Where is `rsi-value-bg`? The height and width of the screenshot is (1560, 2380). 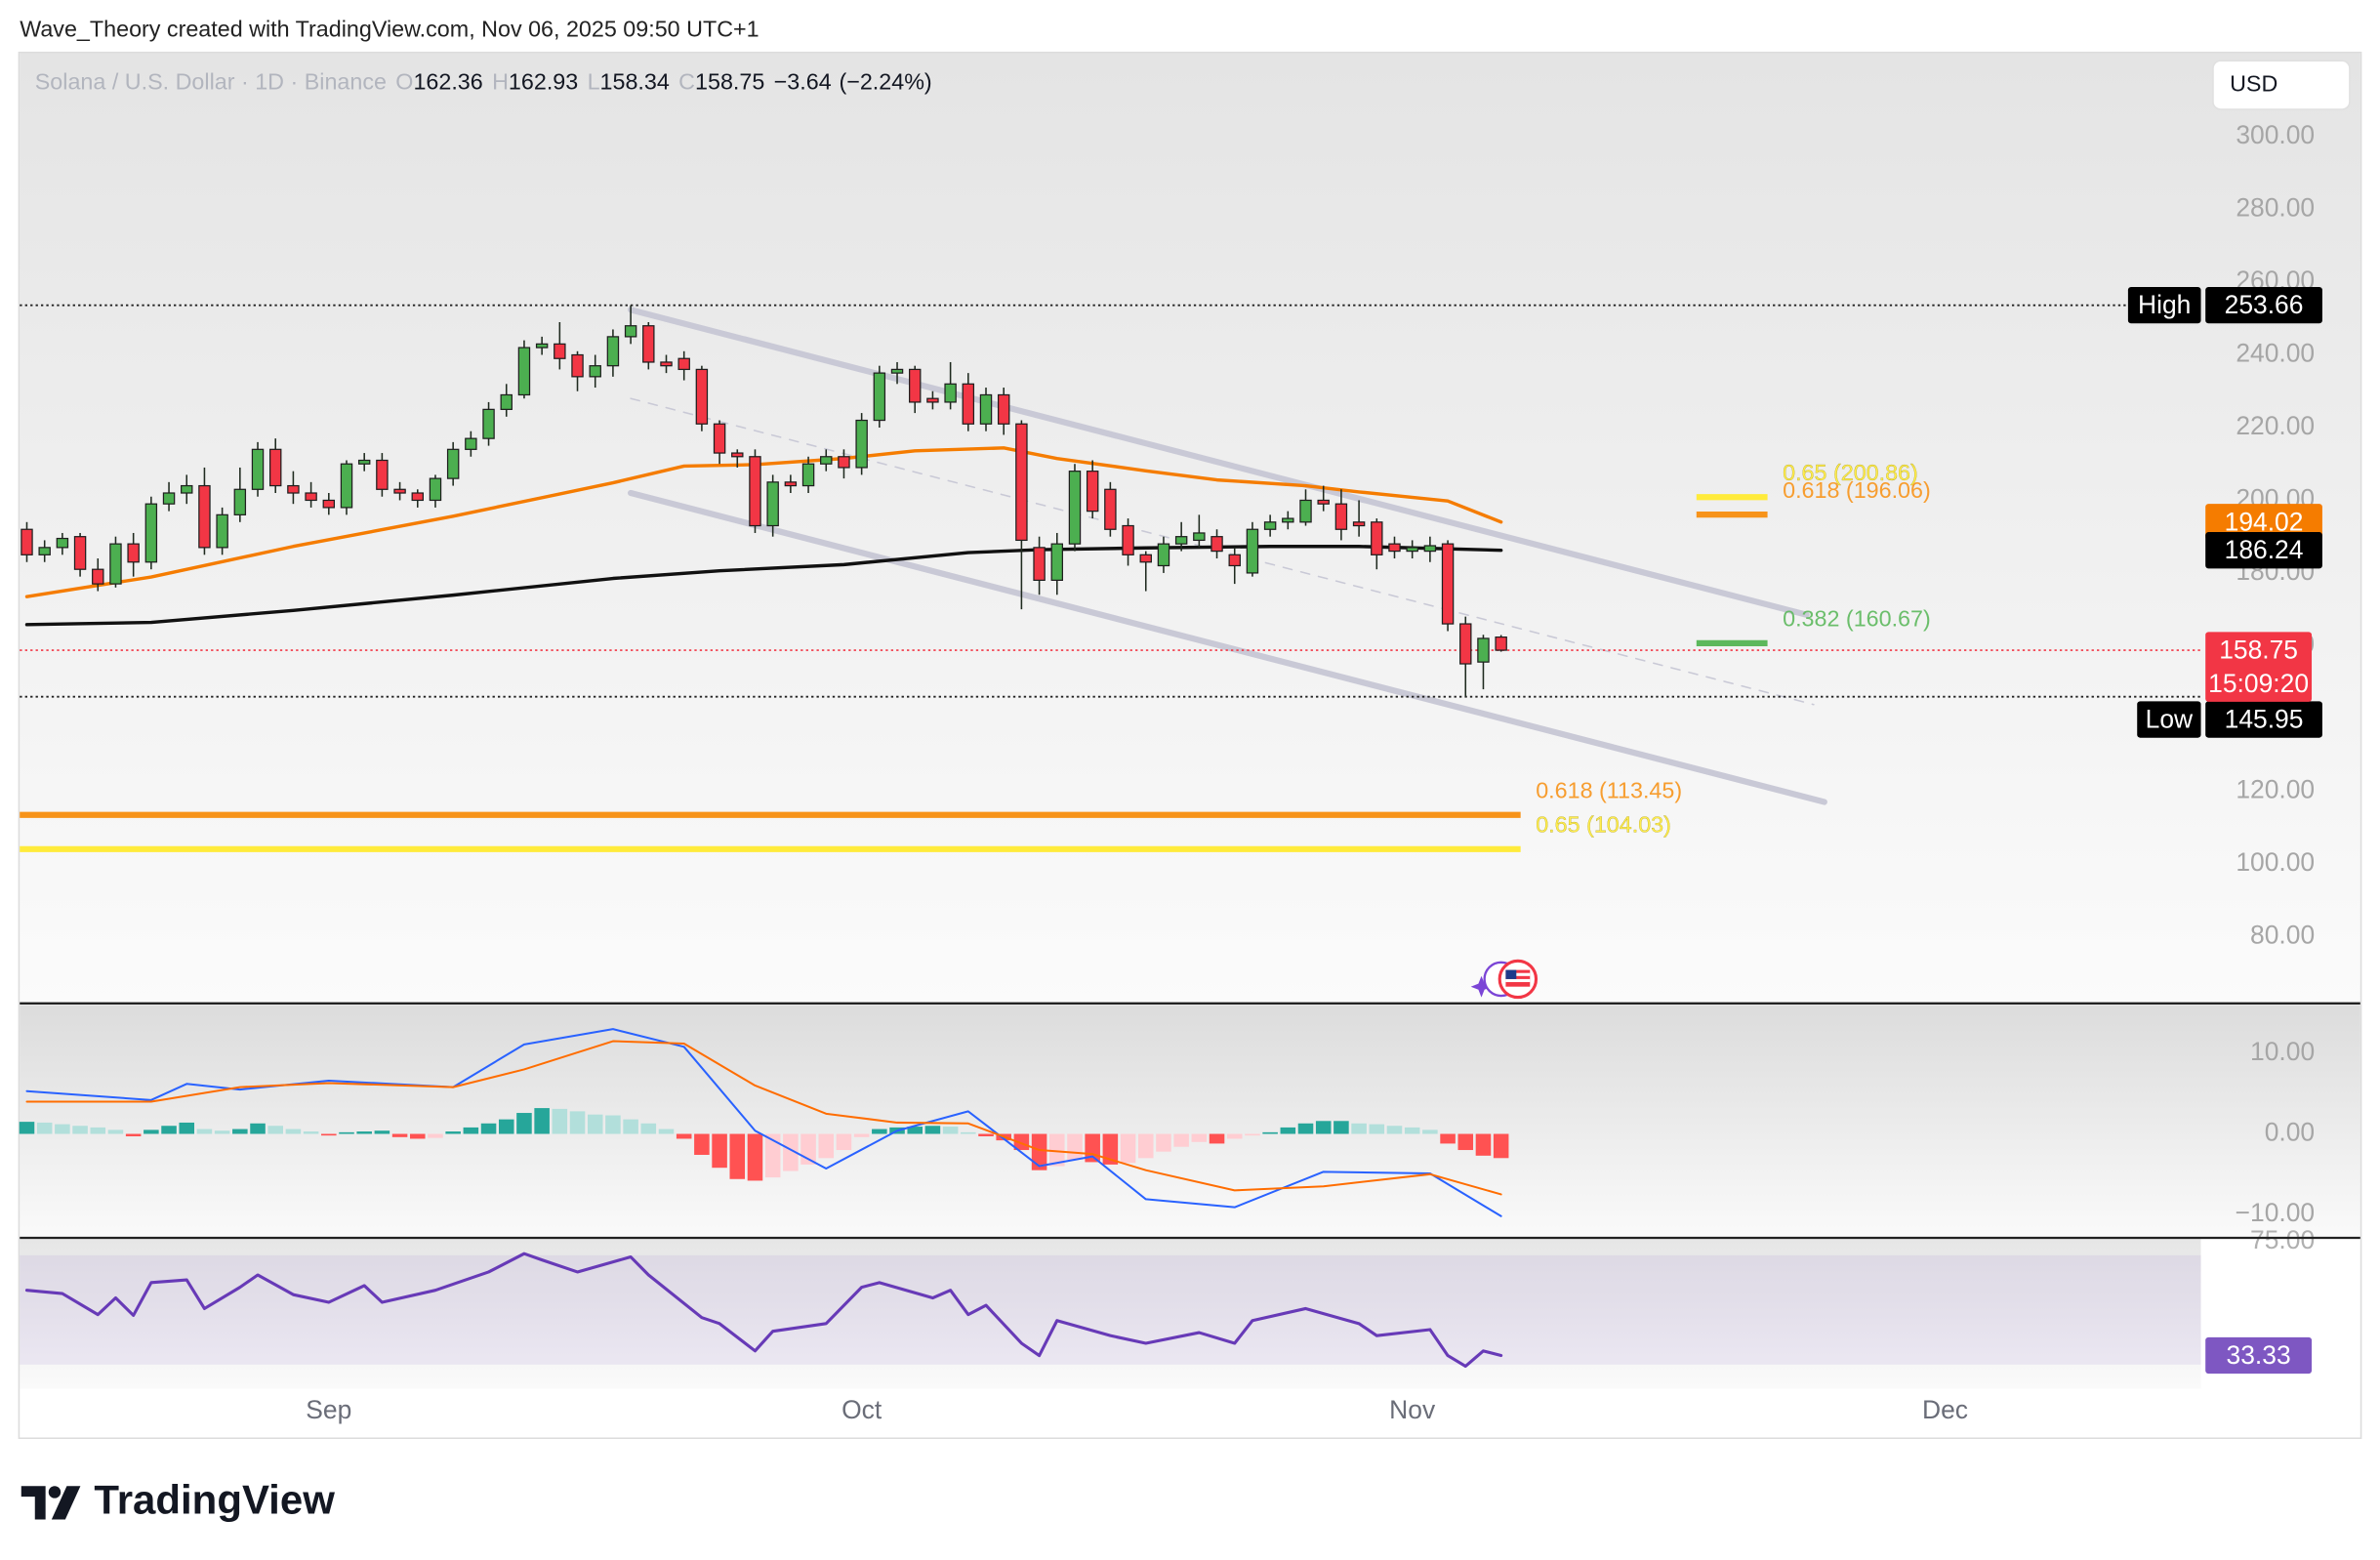
rsi-value-bg is located at coordinates (2259, 1355).